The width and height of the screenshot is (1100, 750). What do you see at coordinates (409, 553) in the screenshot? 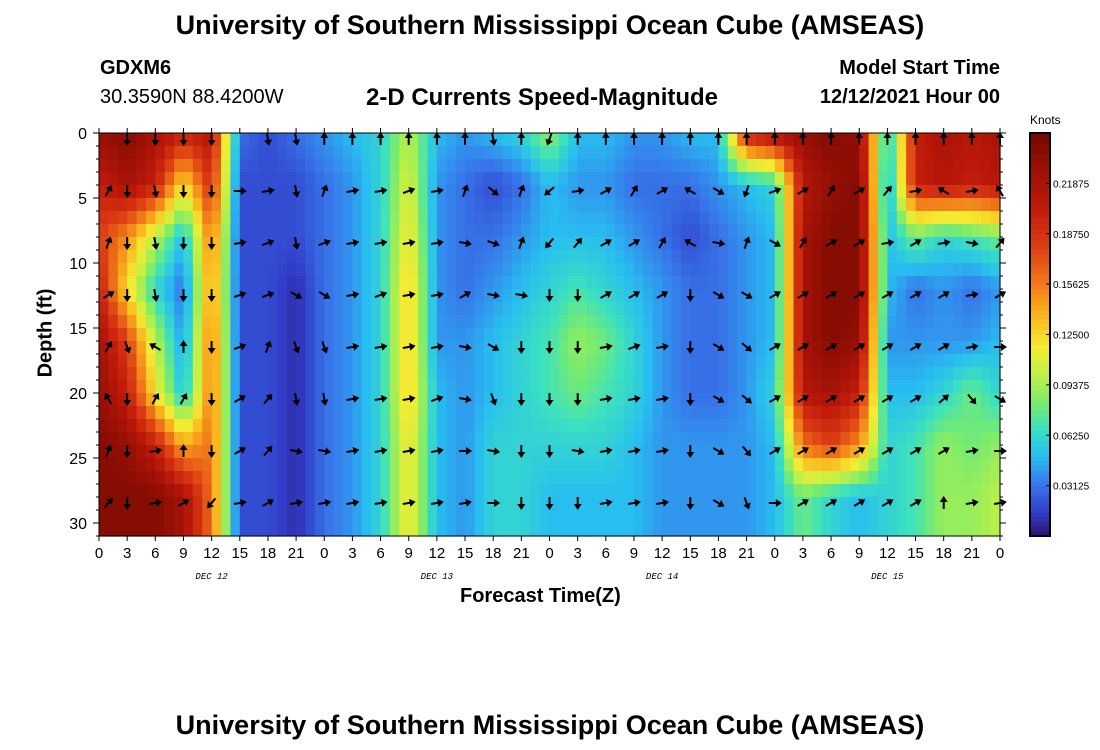
I see `x-tick-label: 9` at bounding box center [409, 553].